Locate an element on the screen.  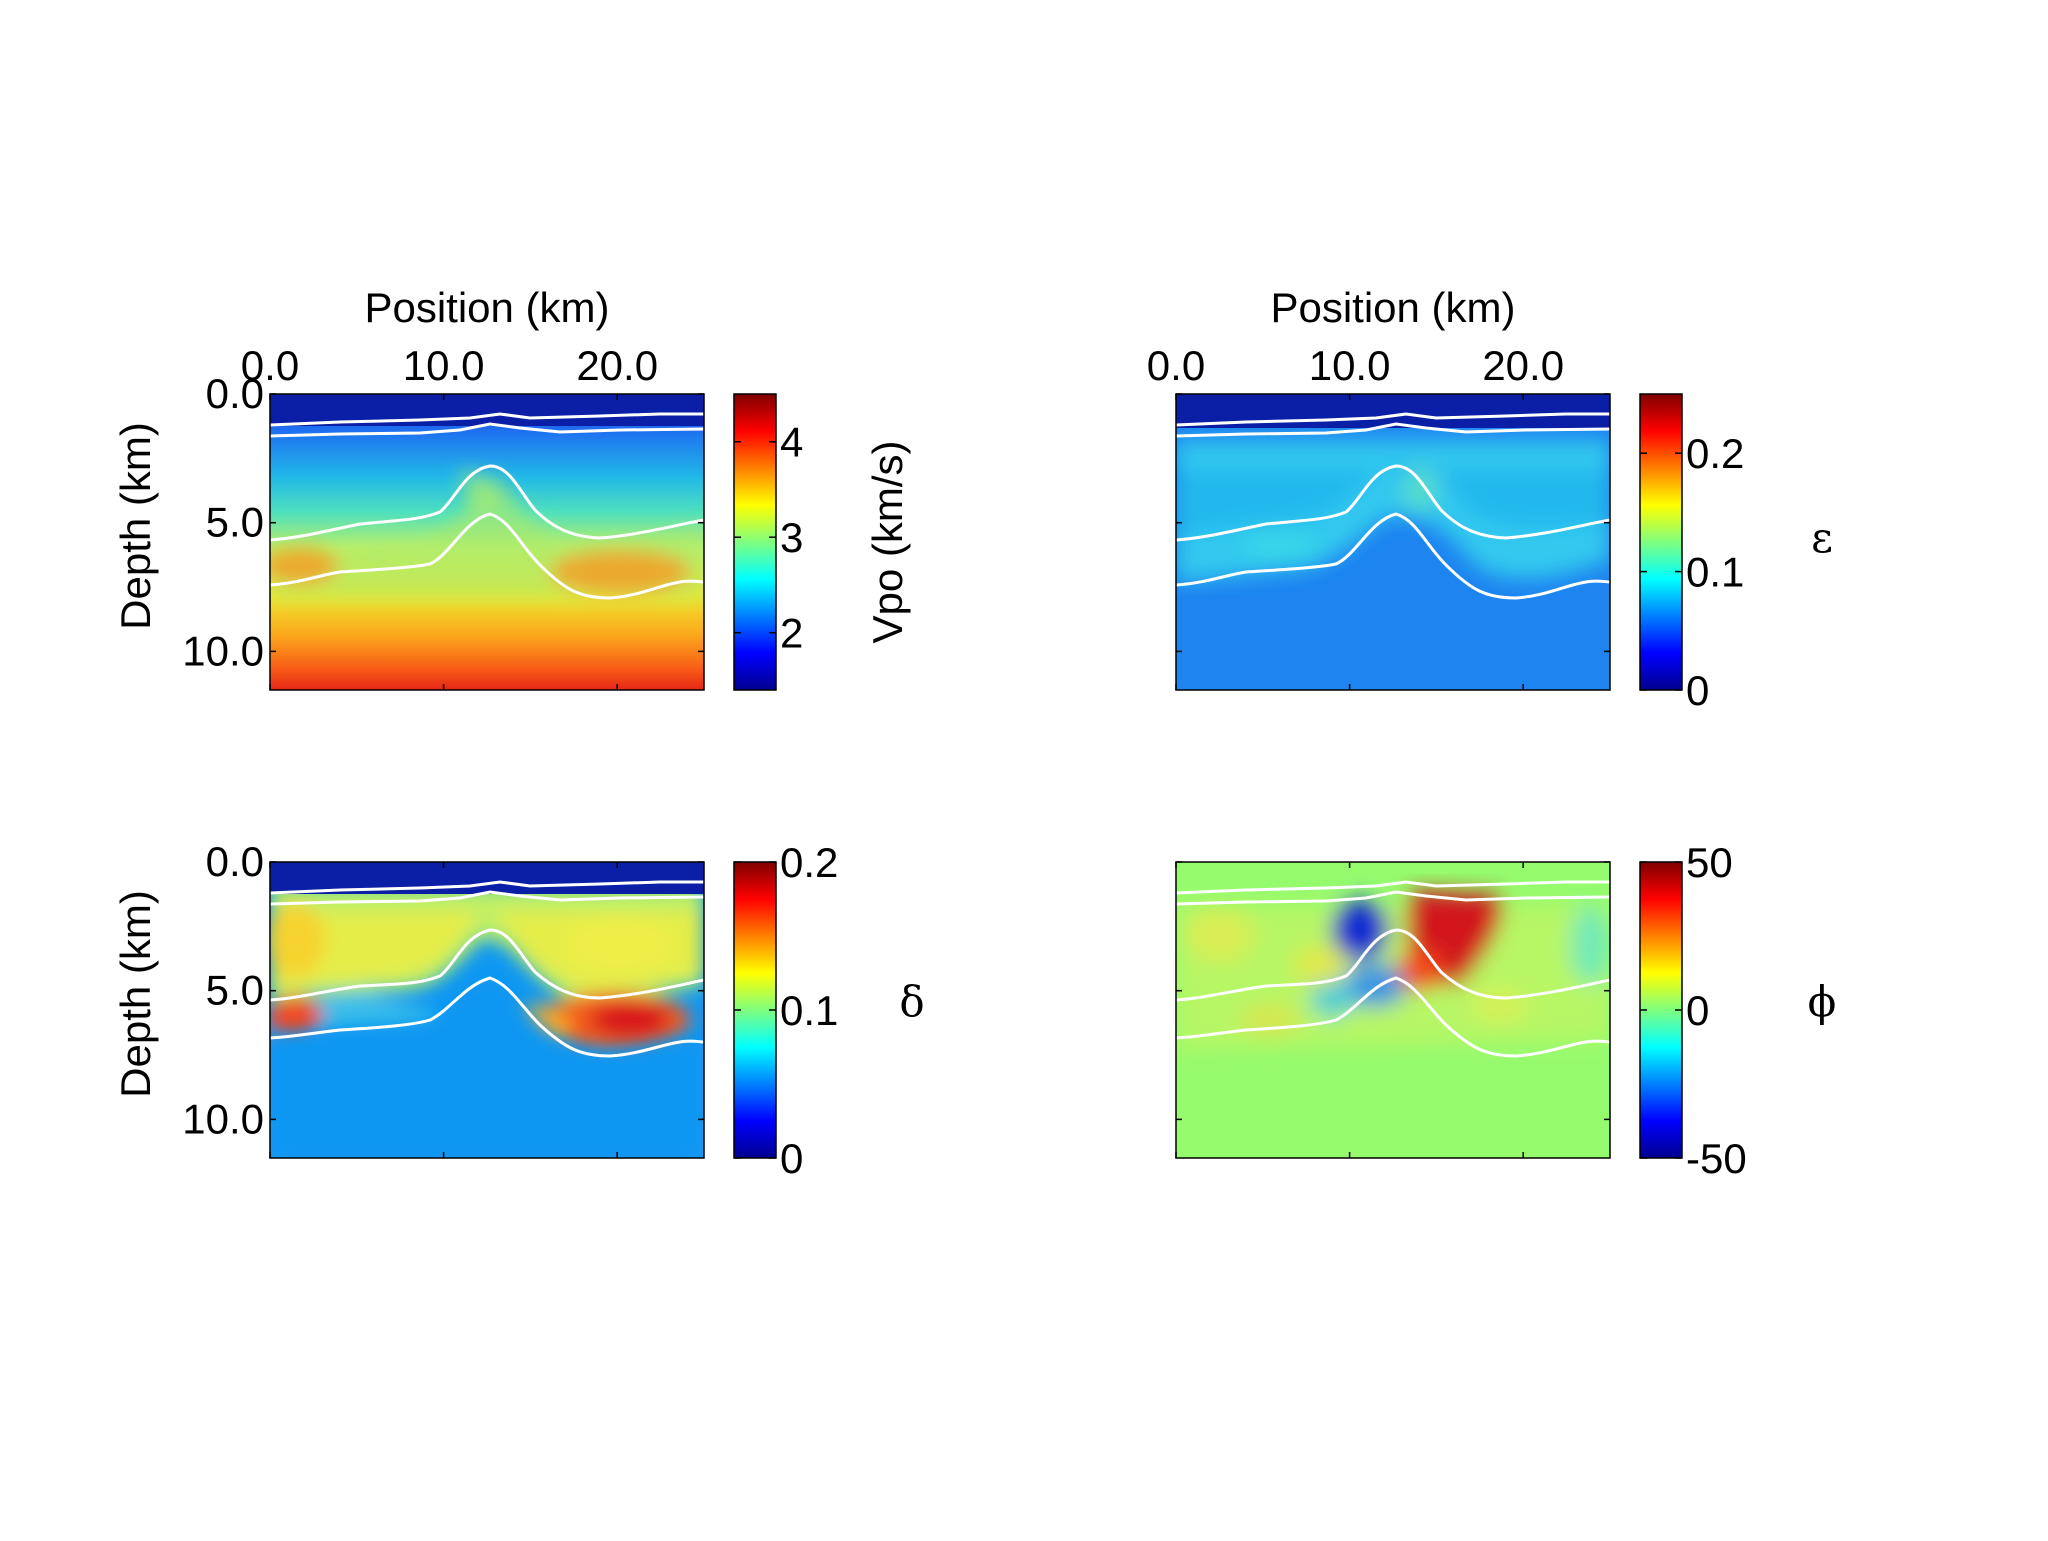
panel-phi: -50 0 50 ϕ is located at coordinates (1506, 1010).